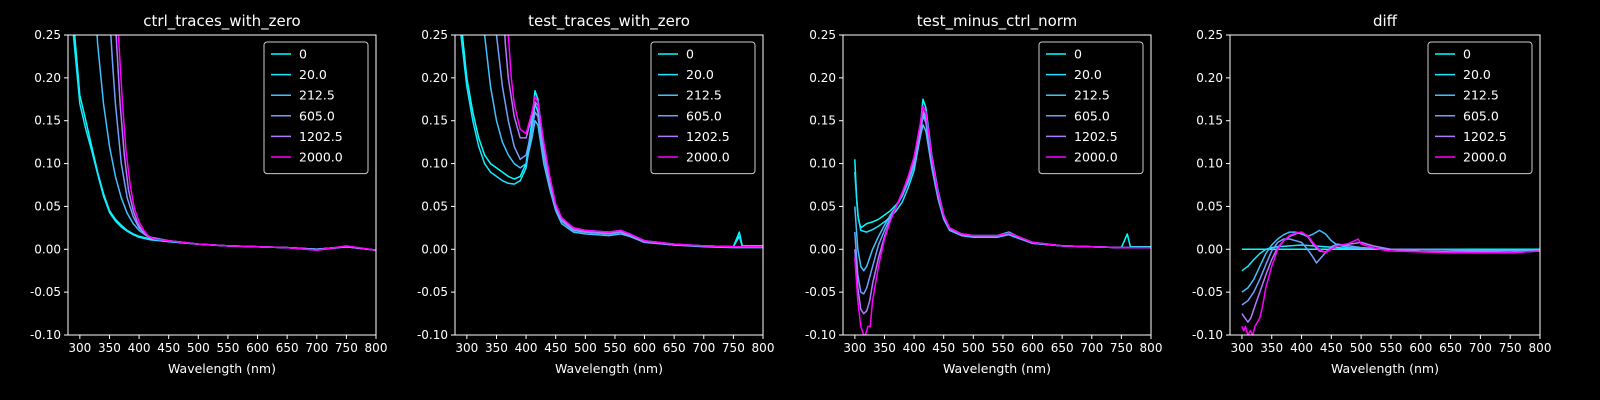  Describe the element at coordinates (585, 348) in the screenshot. I see `x-tick-label: 500` at that location.